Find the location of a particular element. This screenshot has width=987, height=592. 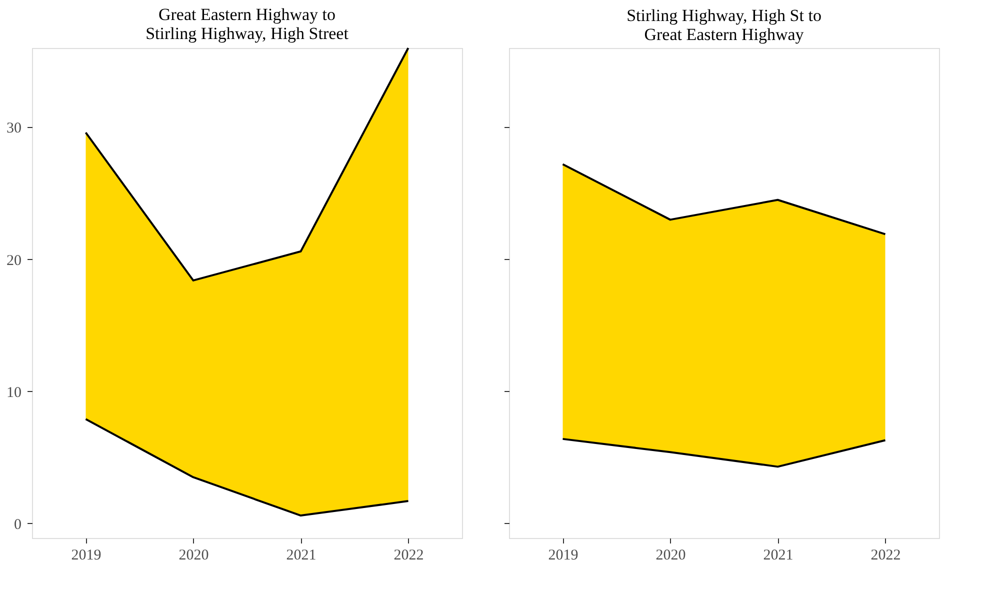

line-series is located at coordinates (247, 467).